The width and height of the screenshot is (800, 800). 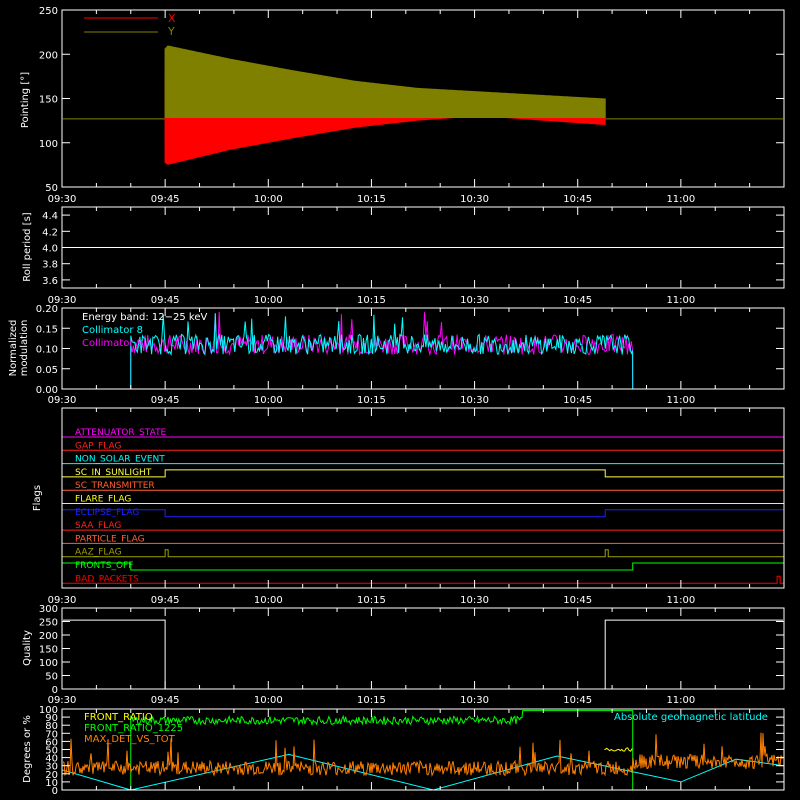 What do you see at coordinates (37, 498) in the screenshot?
I see `flags-ylabel: Flags` at bounding box center [37, 498].